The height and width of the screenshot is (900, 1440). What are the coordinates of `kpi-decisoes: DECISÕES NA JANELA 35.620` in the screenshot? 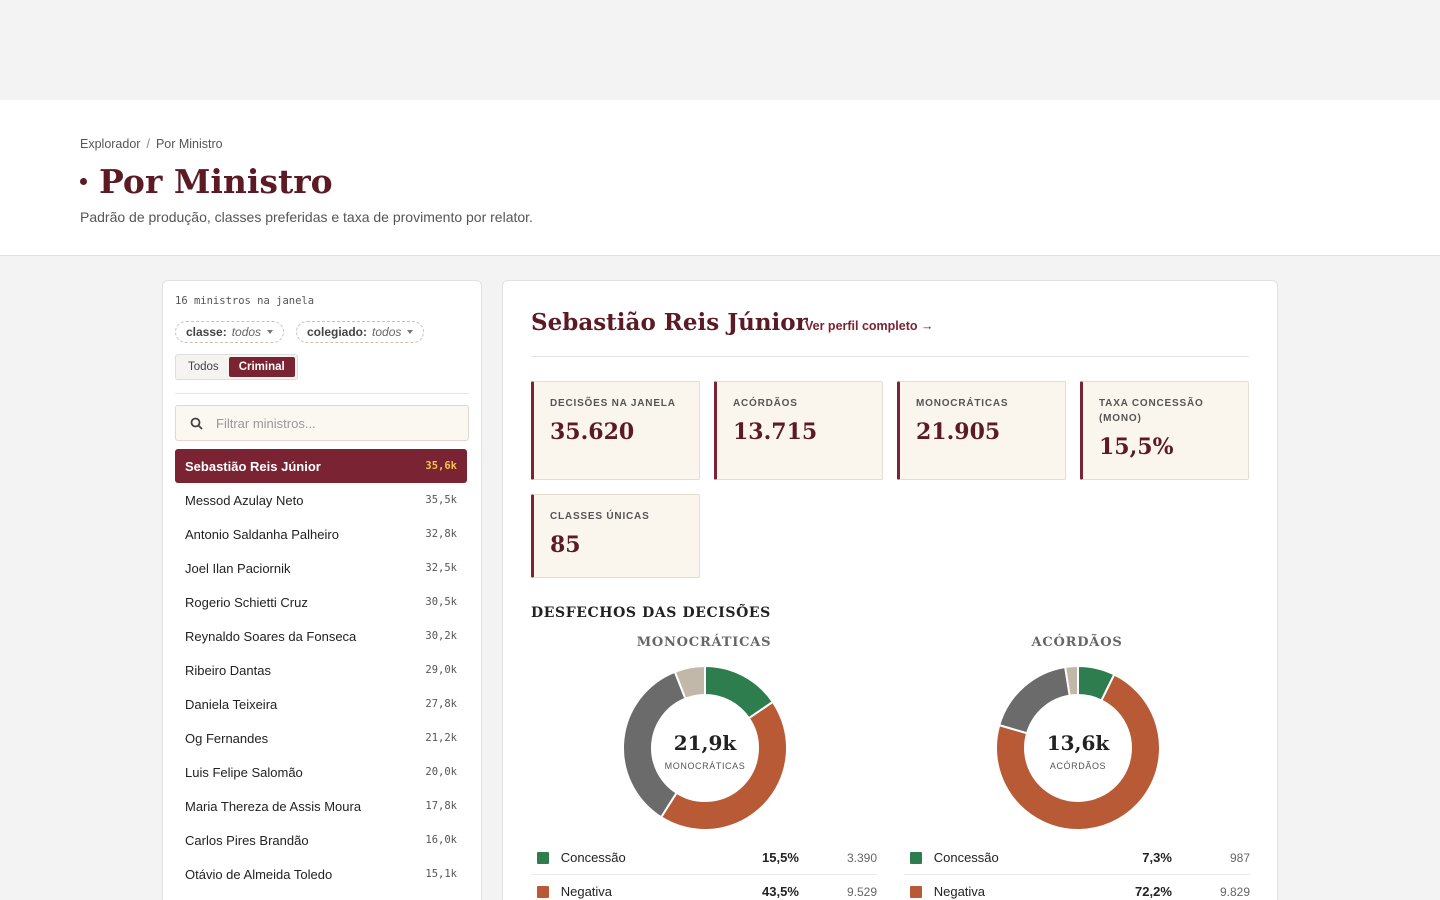 It's located at (615, 430).